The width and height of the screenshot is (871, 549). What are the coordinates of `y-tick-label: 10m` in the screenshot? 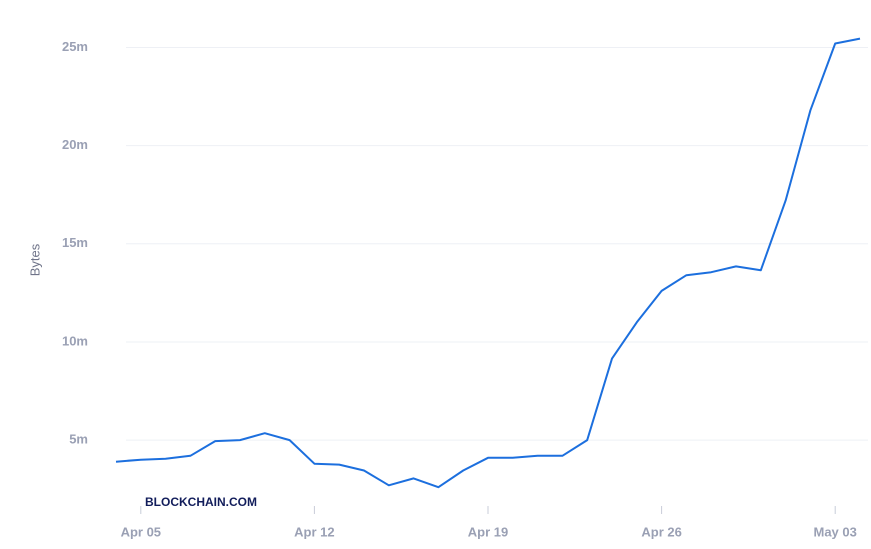 It's located at (75, 340).